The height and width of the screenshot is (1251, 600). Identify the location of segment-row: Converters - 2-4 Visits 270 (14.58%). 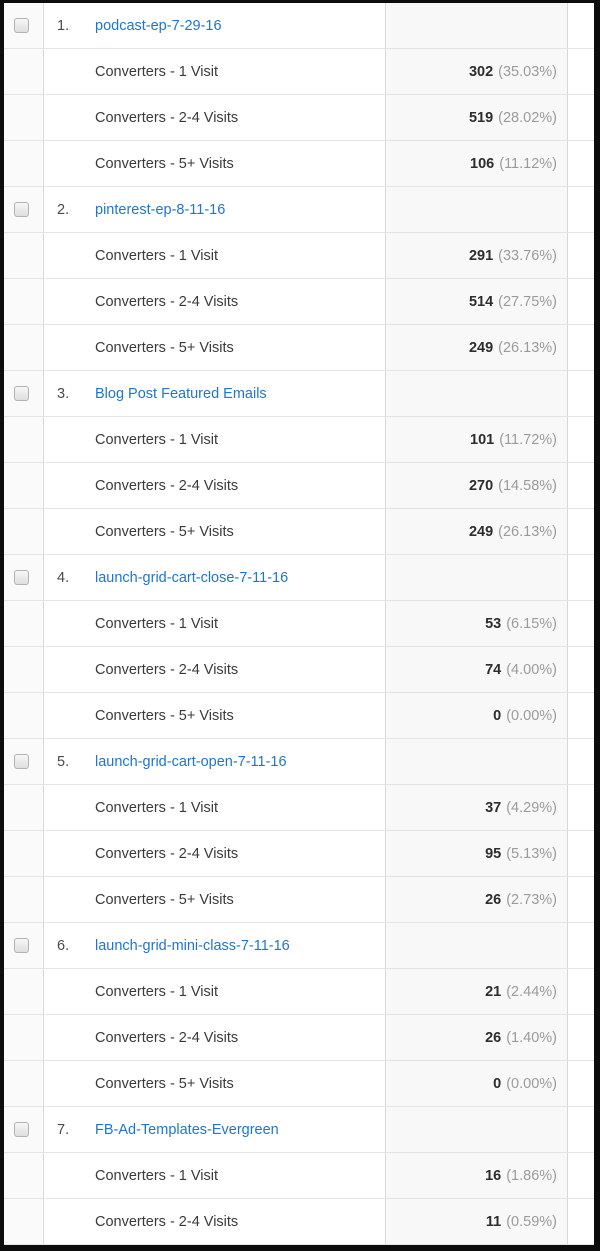
(299, 486).